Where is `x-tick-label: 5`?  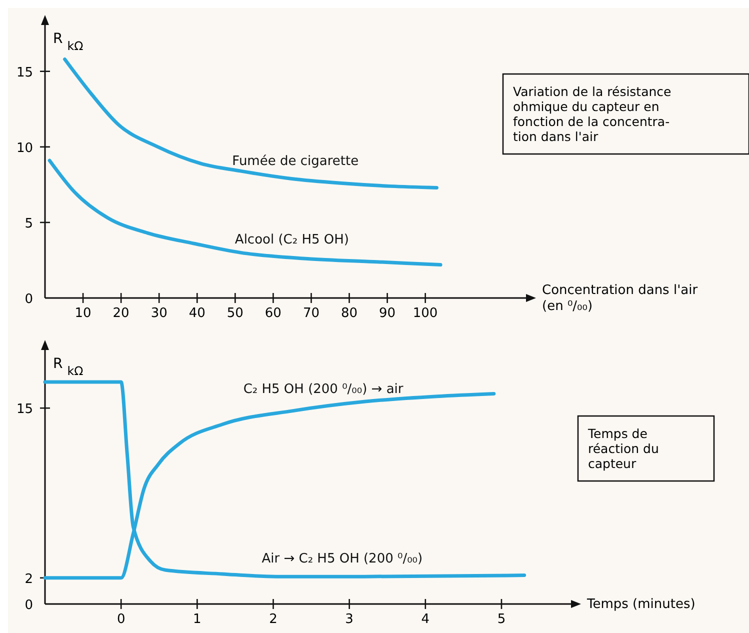 x-tick-label: 5 is located at coordinates (501, 619).